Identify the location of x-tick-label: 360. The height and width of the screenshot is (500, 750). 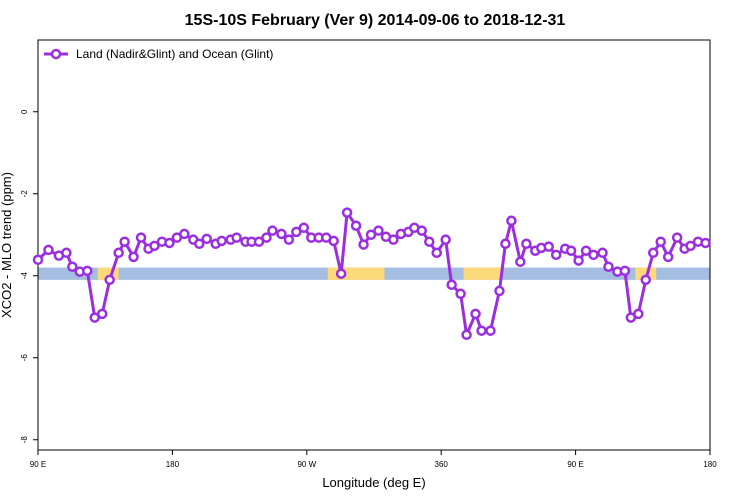
(442, 464).